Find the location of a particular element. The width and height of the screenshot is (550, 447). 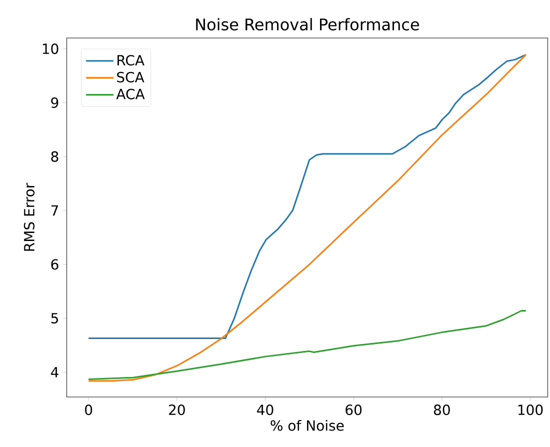

y-tick-label: 5 is located at coordinates (54, 318).